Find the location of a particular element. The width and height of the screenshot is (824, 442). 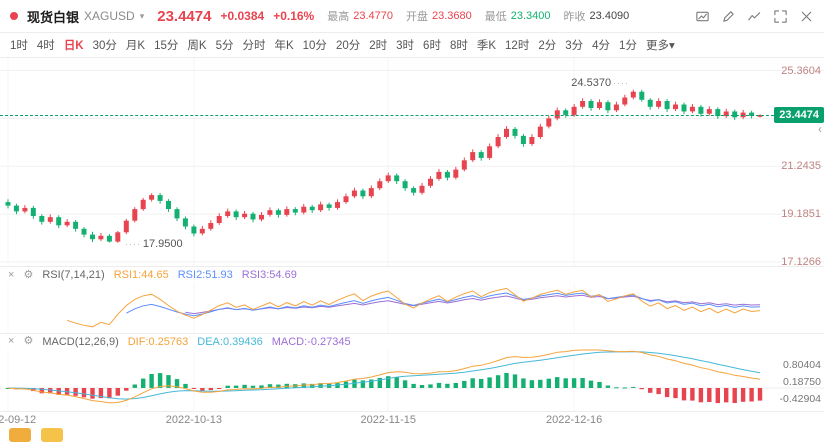

stat-value: 23.4090 is located at coordinates (609, 16).